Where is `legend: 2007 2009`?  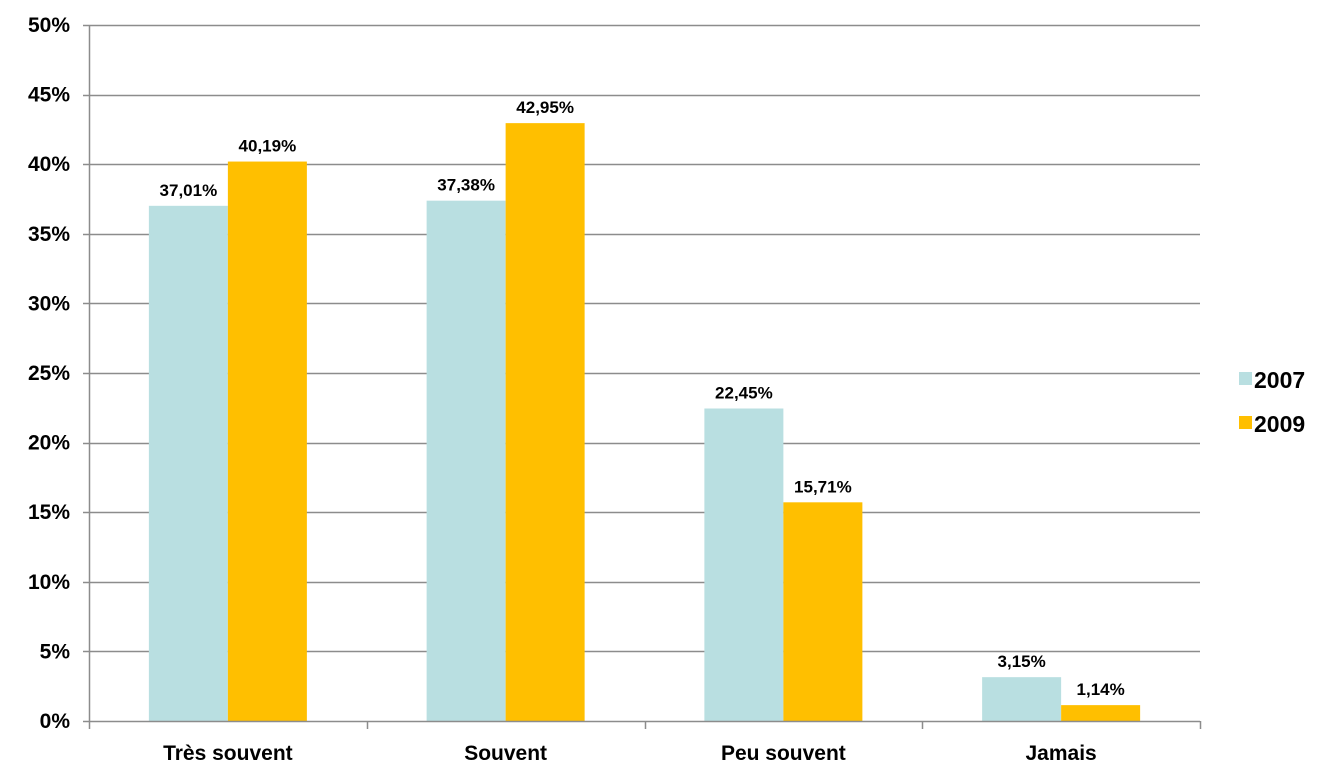
legend: 2007 2009 is located at coordinates (1272, 402).